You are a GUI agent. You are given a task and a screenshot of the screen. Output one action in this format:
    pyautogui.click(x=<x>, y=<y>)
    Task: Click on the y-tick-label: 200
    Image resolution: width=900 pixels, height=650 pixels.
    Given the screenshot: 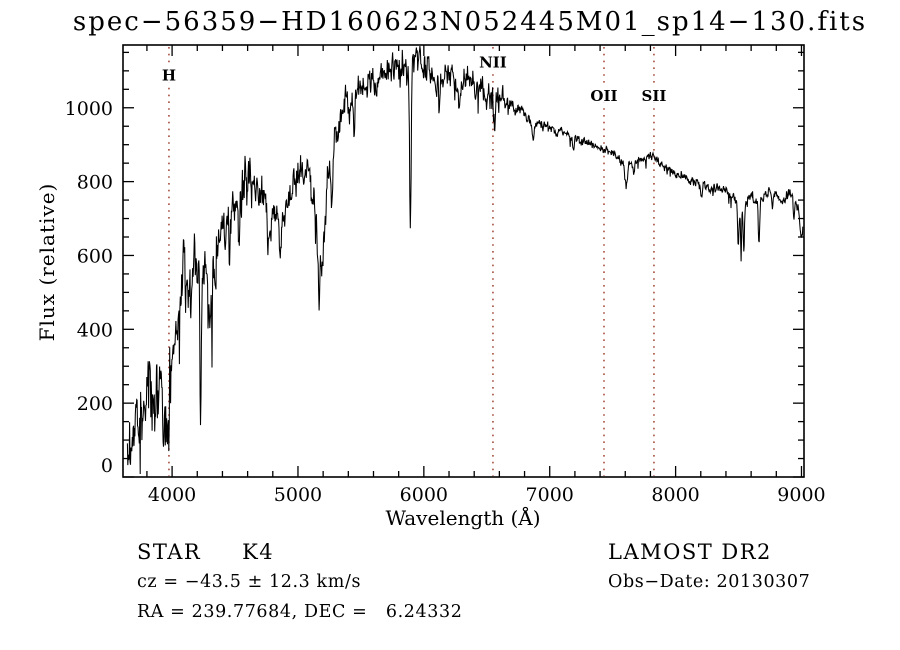 What is the action you would take?
    pyautogui.click(x=95, y=404)
    